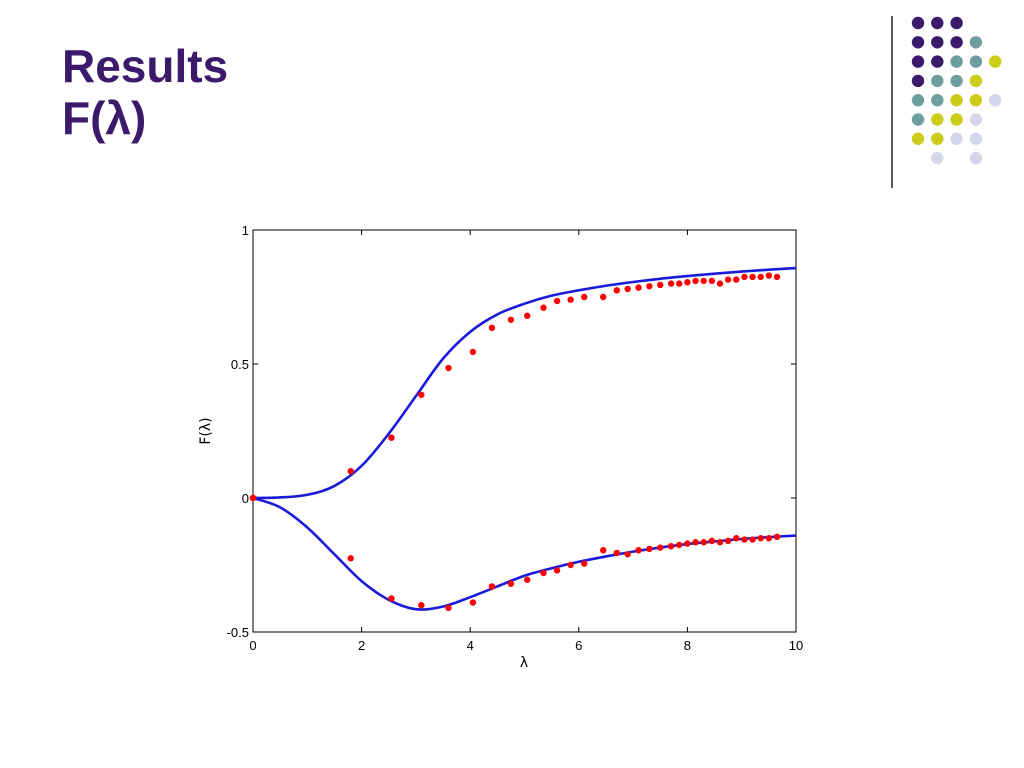  I want to click on y-tick-label: 0.5, so click(240, 364).